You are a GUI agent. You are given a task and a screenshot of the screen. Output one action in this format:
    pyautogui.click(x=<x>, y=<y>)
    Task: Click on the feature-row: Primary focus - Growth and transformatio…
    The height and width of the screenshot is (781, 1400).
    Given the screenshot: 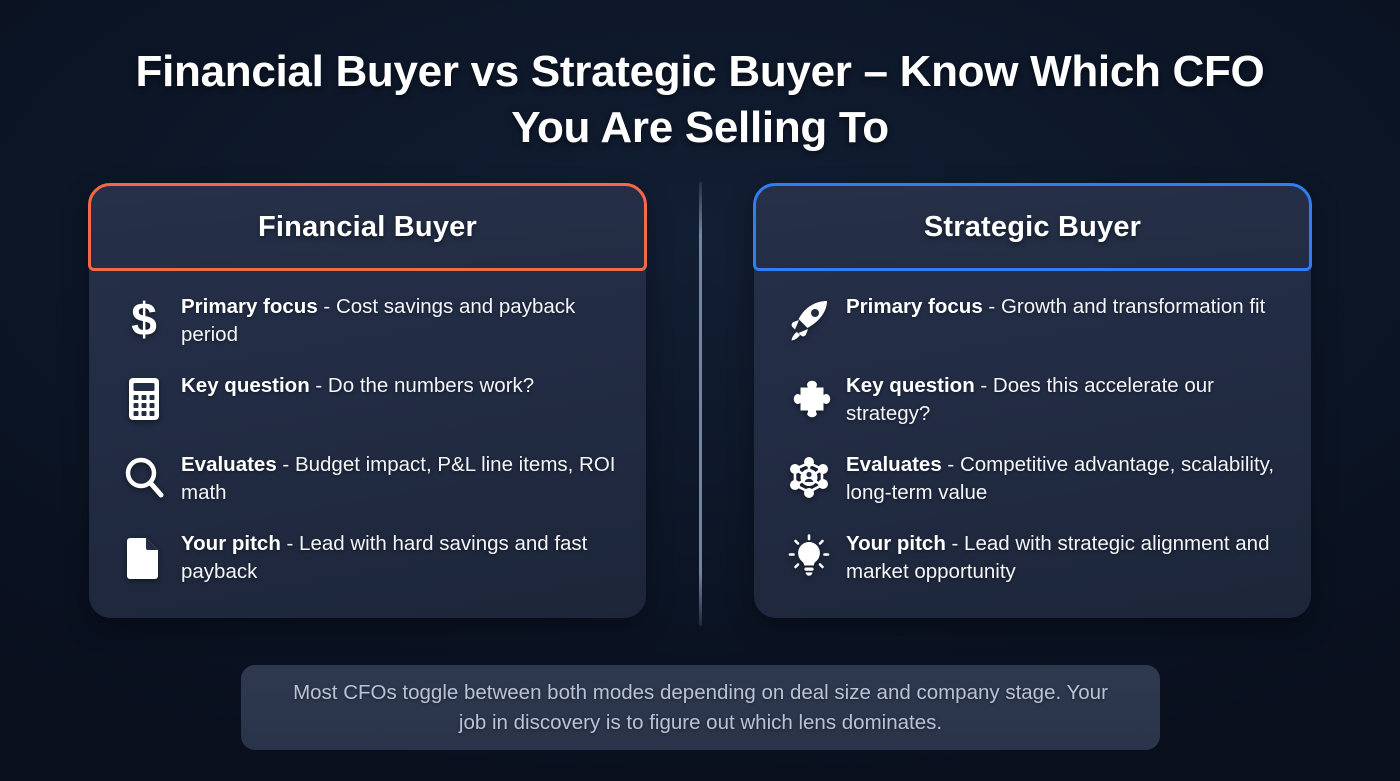 What is the action you would take?
    pyautogui.click(x=1032, y=320)
    